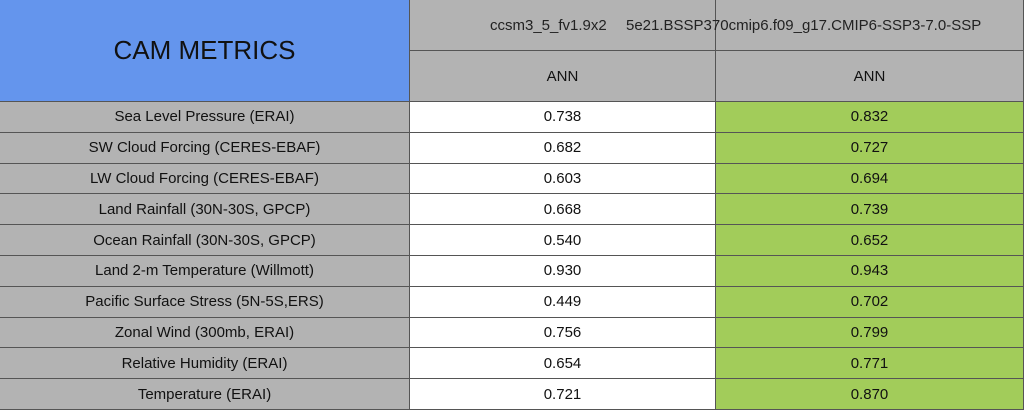 This screenshot has height=410, width=1024. What do you see at coordinates (205, 240) in the screenshot?
I see `row-label: Ocean Rainfall (30N-30S, GPCP)` at bounding box center [205, 240].